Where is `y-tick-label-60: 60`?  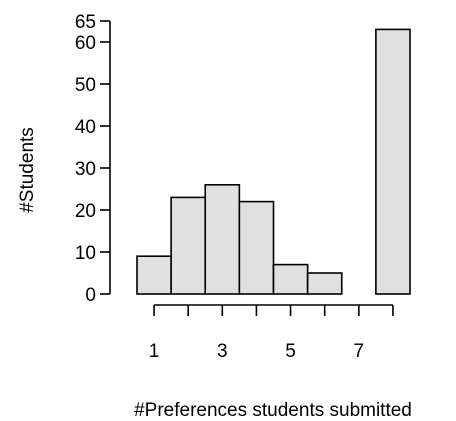 y-tick-label-60: 60 is located at coordinates (85, 43).